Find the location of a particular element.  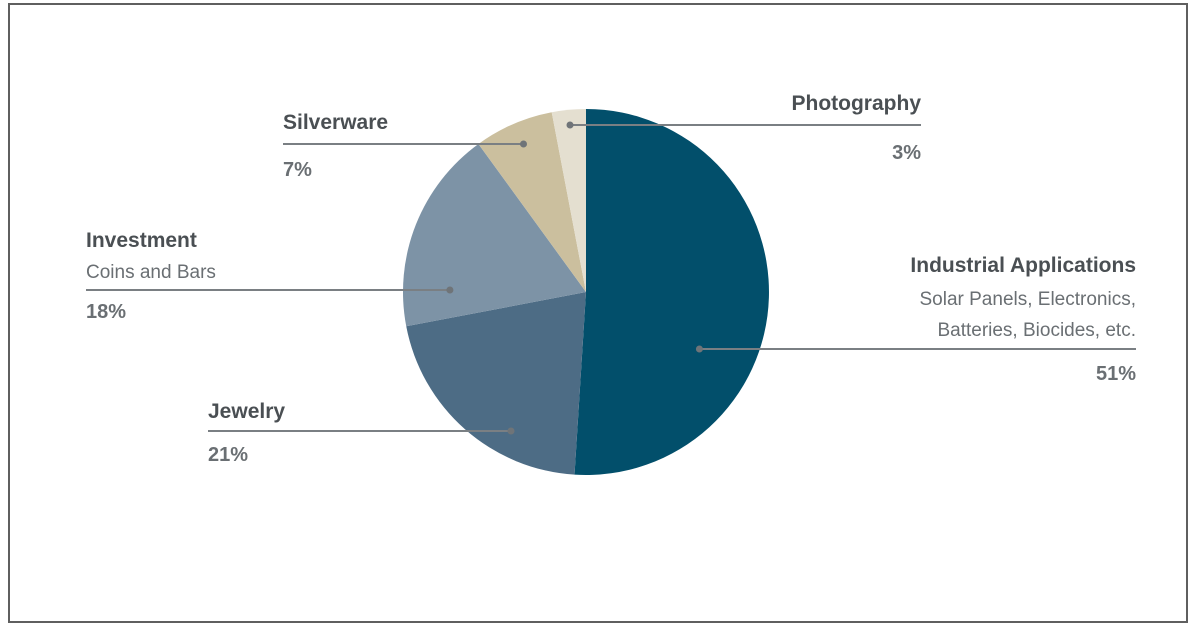

slice-name-label: Industrial Applications is located at coordinates (1023, 265).